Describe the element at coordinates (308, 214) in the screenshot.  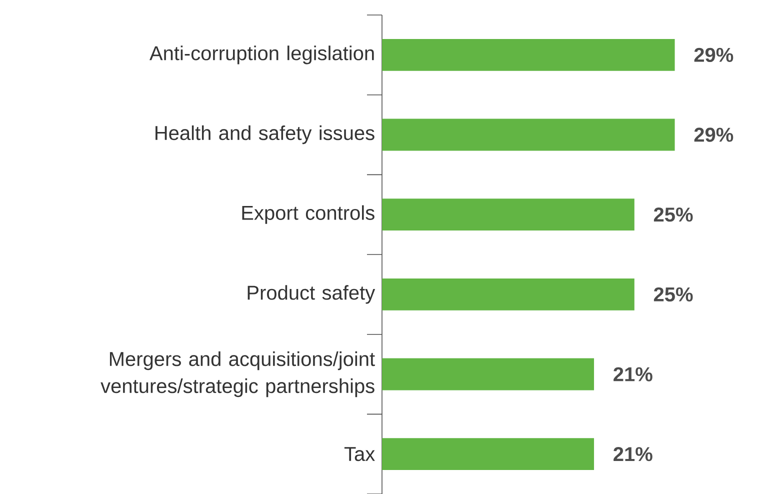
I see `y-tick-label: Export controls` at that location.